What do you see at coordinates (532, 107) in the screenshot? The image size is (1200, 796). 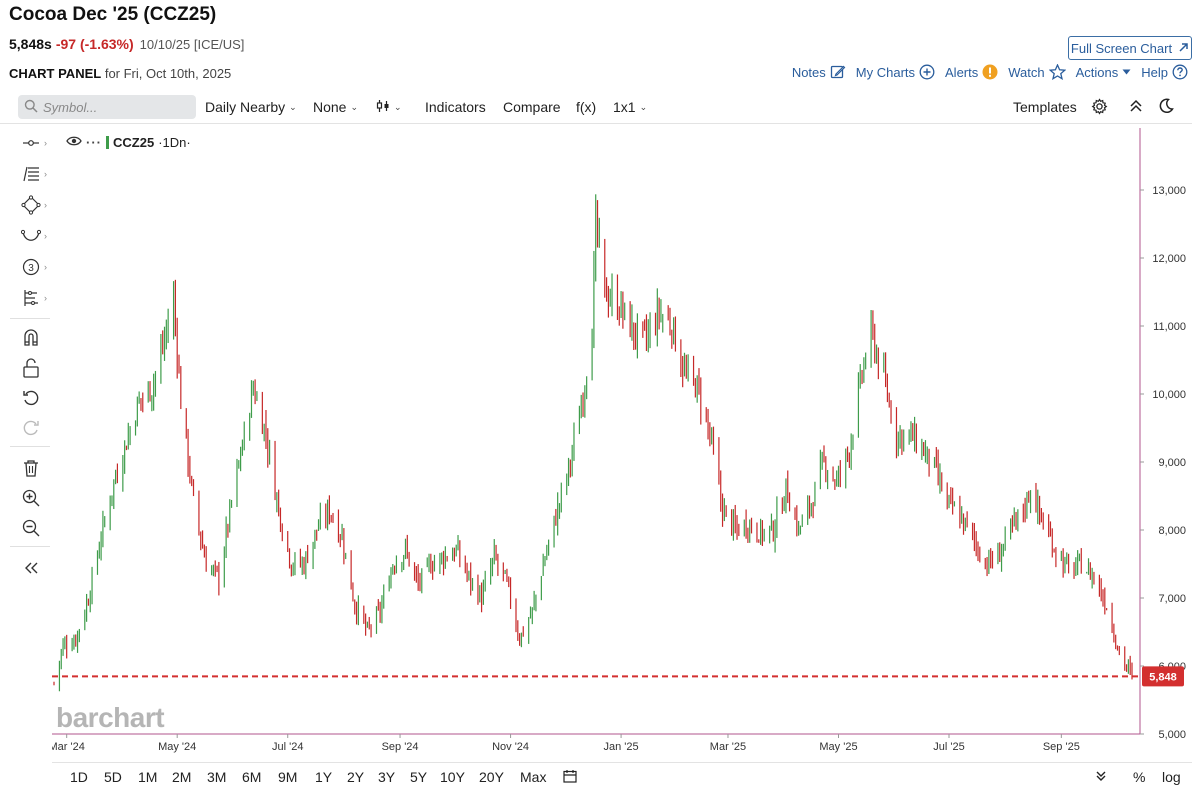 I see `compare-button: Compare` at bounding box center [532, 107].